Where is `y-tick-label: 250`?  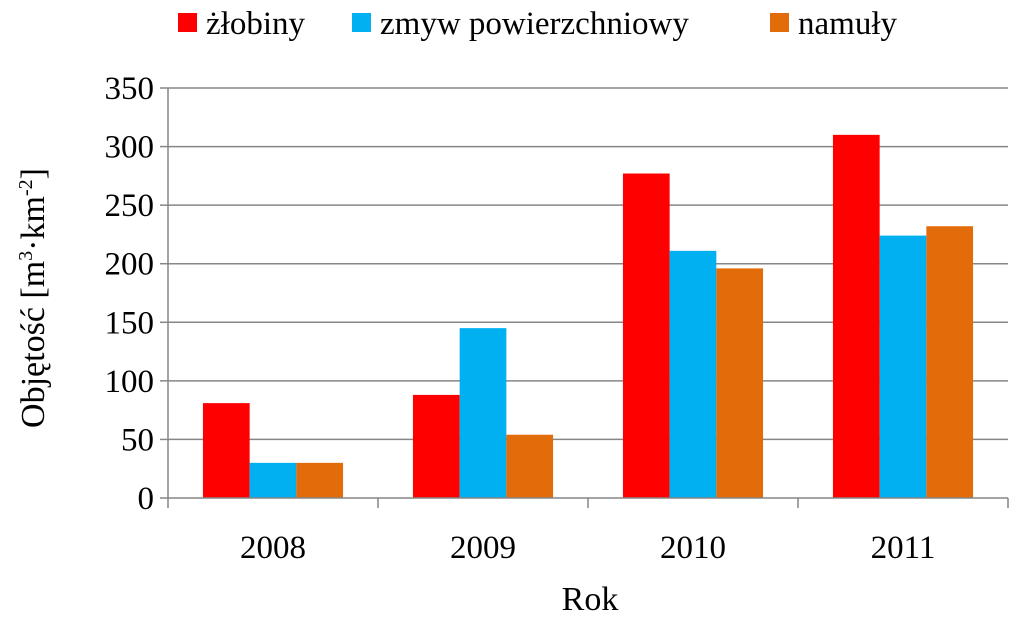
y-tick-label: 250 is located at coordinates (130, 206).